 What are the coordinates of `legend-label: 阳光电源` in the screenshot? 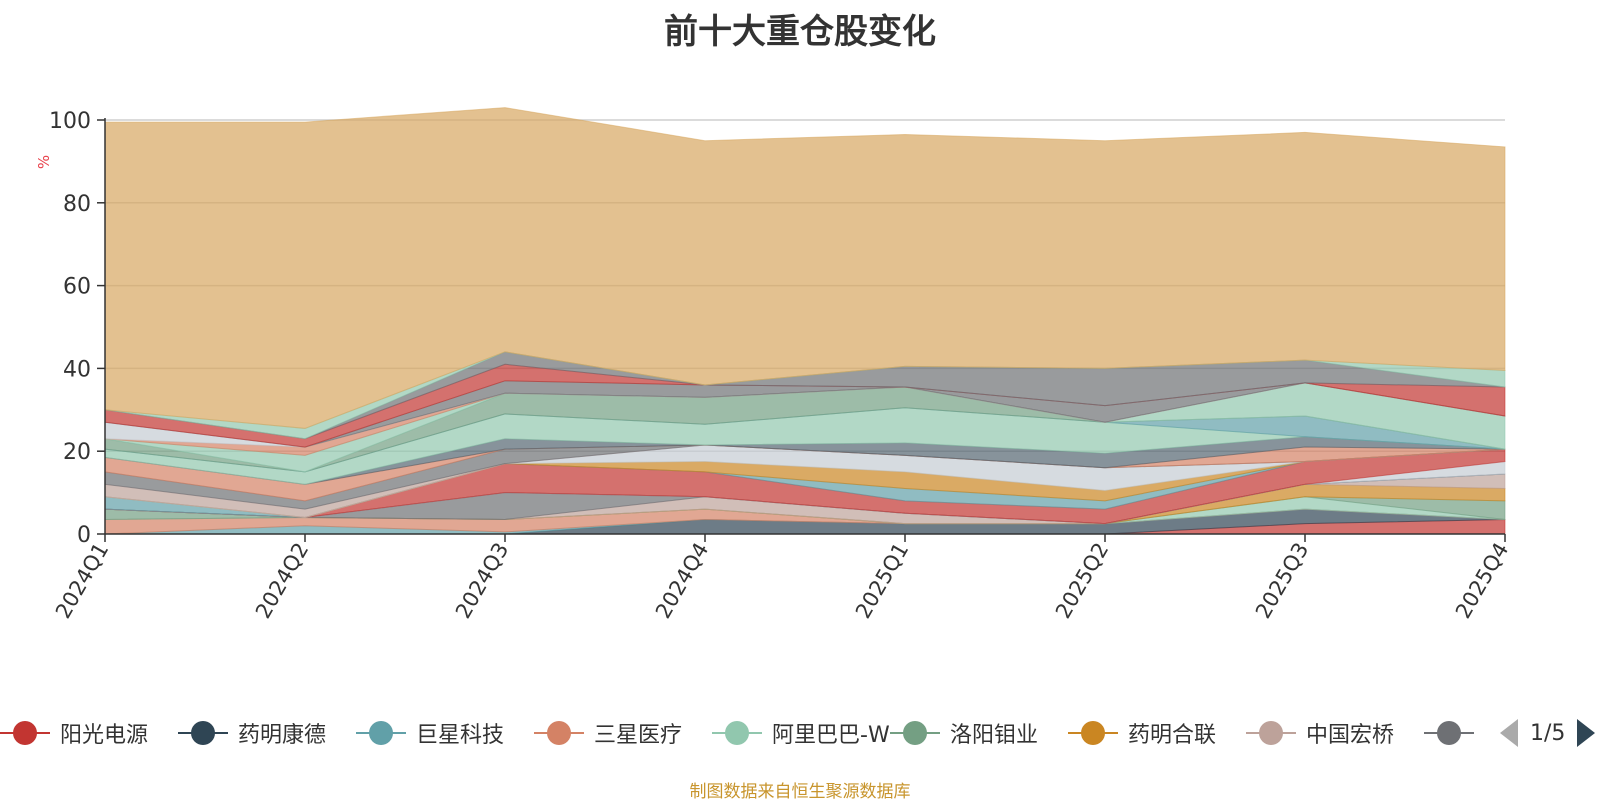 It's located at (104, 735).